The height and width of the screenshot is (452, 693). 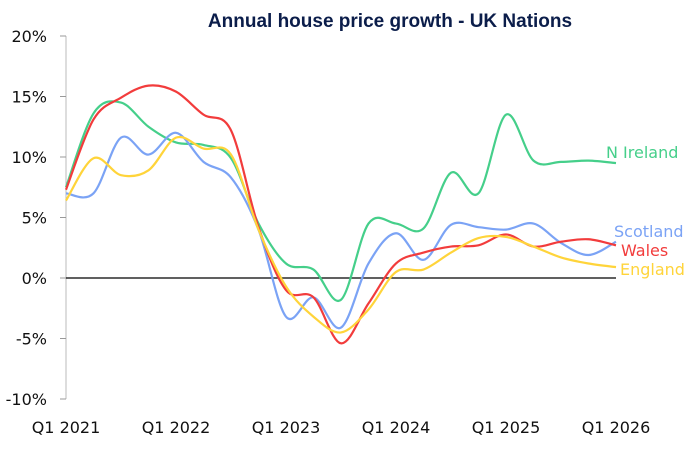 I want to click on series-label-wales: Wales, so click(x=644, y=250).